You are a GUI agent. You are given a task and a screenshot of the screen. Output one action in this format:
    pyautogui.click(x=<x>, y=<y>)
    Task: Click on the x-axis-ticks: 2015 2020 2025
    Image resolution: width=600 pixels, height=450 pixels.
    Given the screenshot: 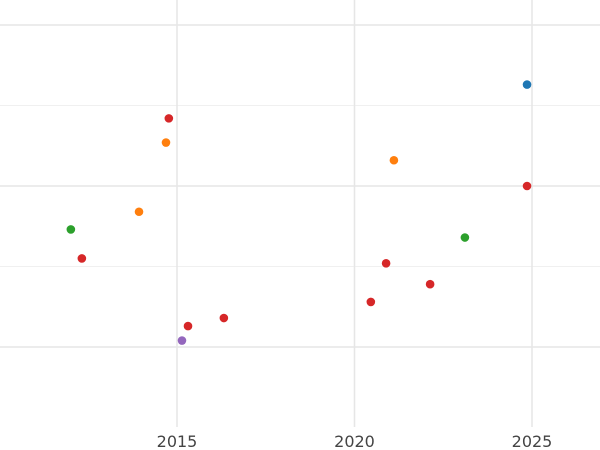 What is the action you would take?
    pyautogui.click(x=355, y=441)
    